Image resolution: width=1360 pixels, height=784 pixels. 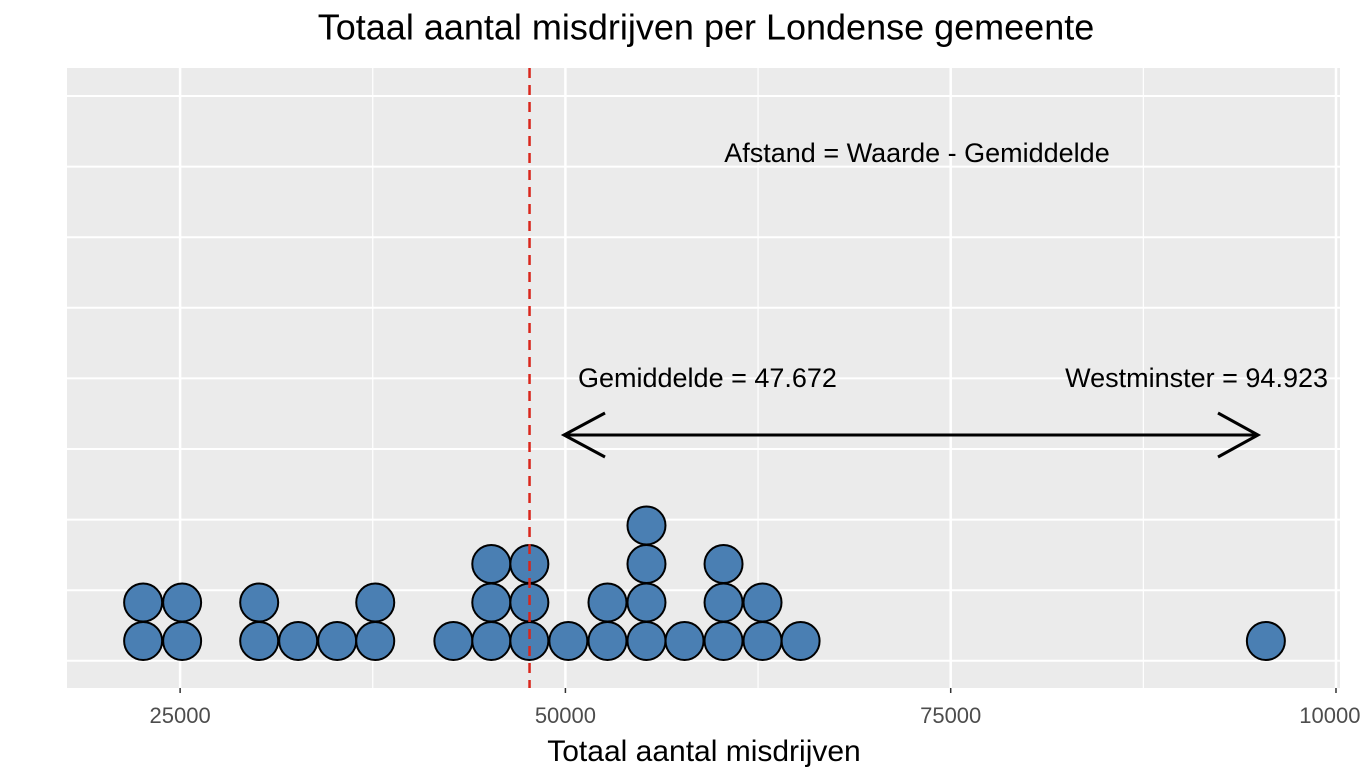 I want to click on annotation: Gemiddelde = 47.672, so click(x=707, y=378).